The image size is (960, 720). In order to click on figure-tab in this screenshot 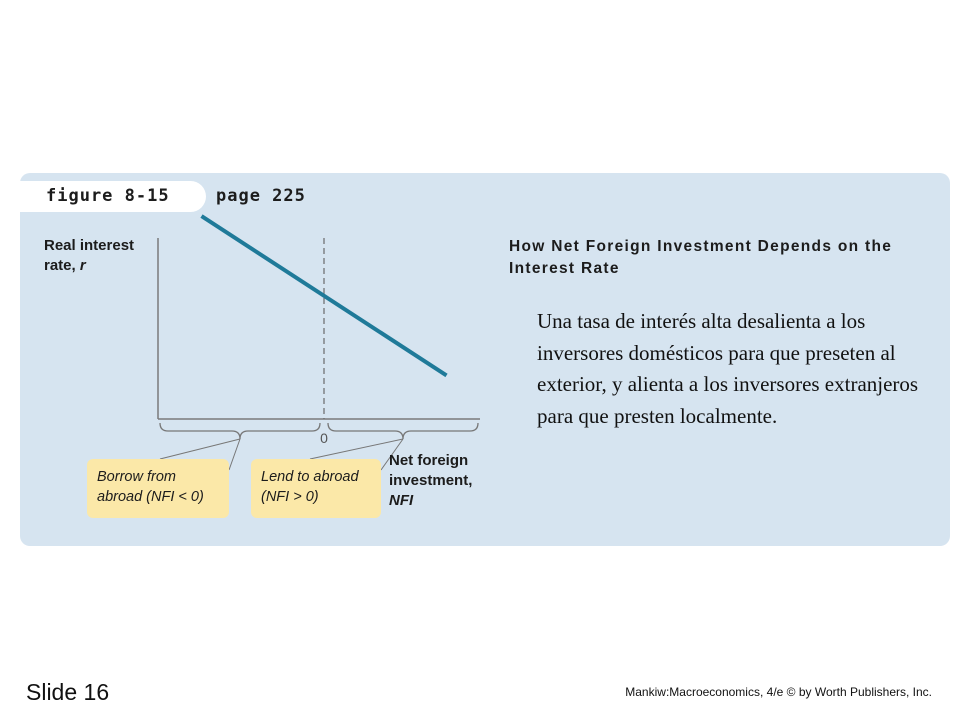, I will do `click(113, 196)`.